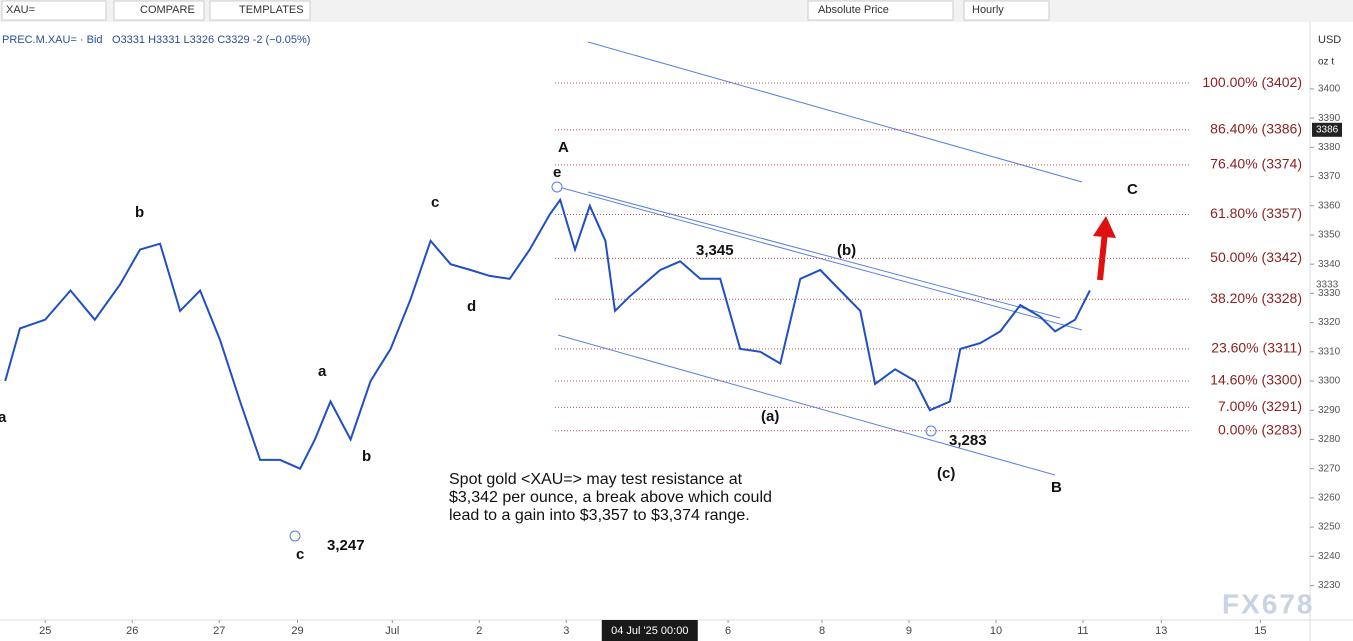 Image resolution: width=1353 pixels, height=641 pixels. I want to click on templates-label: TEMPLATES, so click(271, 10).